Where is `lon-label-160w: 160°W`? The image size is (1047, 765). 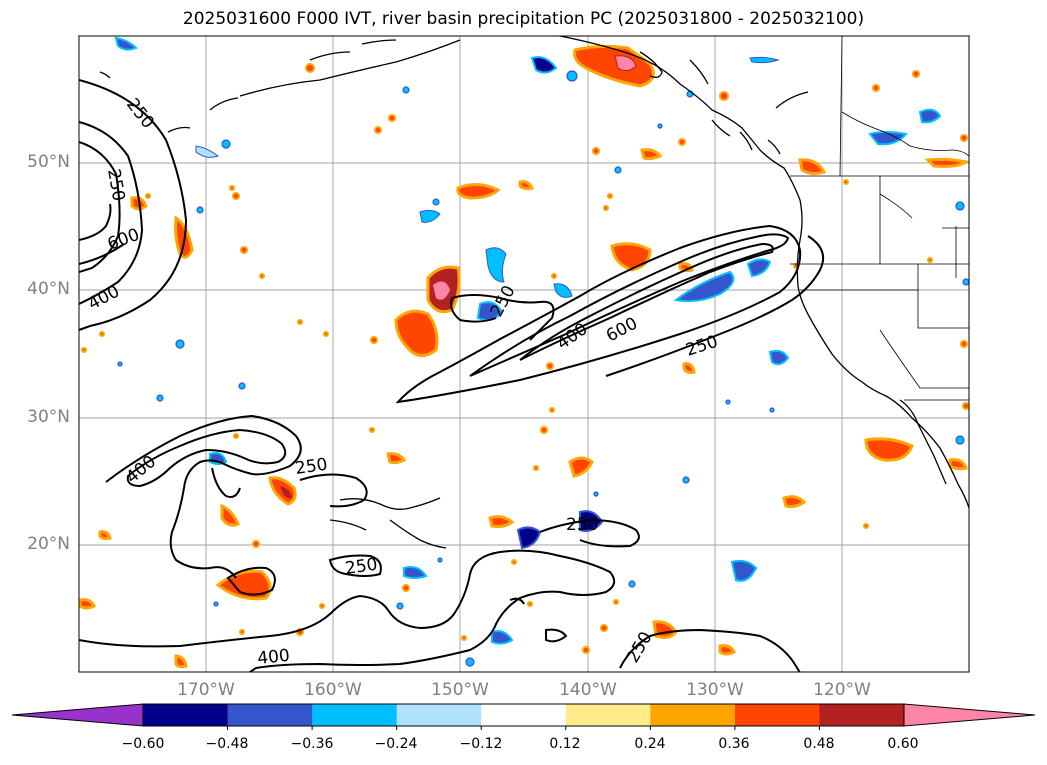 lon-label-160w: 160°W is located at coordinates (333, 690).